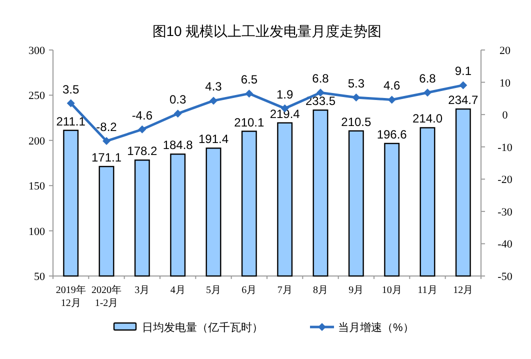 The width and height of the screenshot is (531, 359). I want to click on x-tick-label: 6月, so click(249, 290).